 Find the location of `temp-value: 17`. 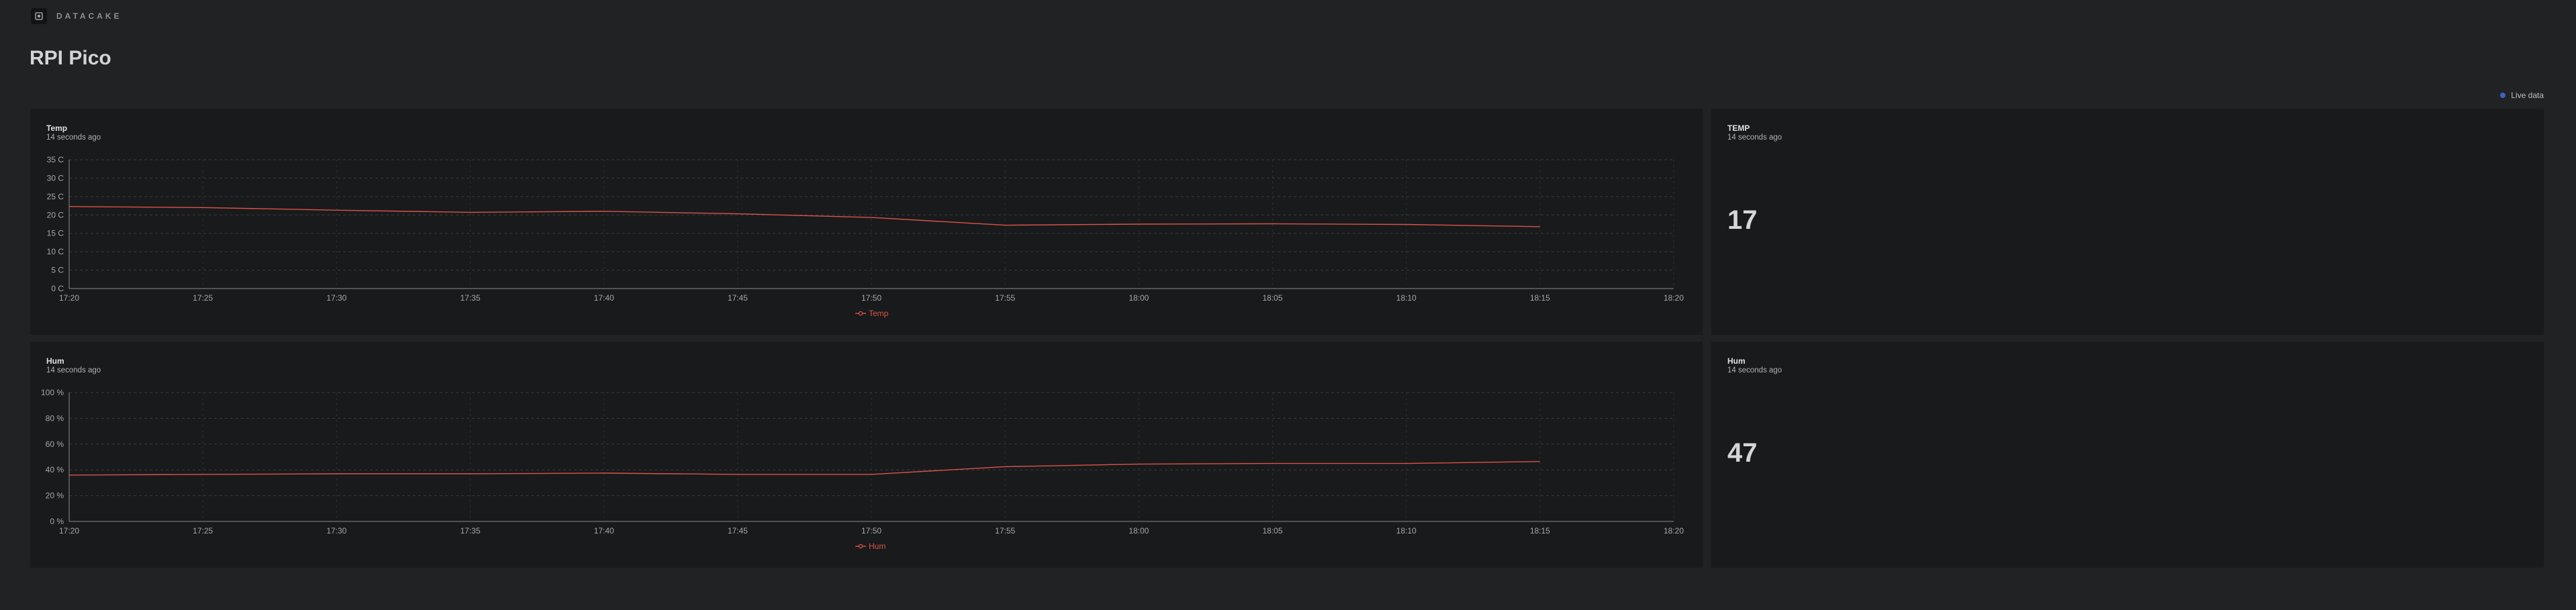

temp-value: 17 is located at coordinates (1742, 220).